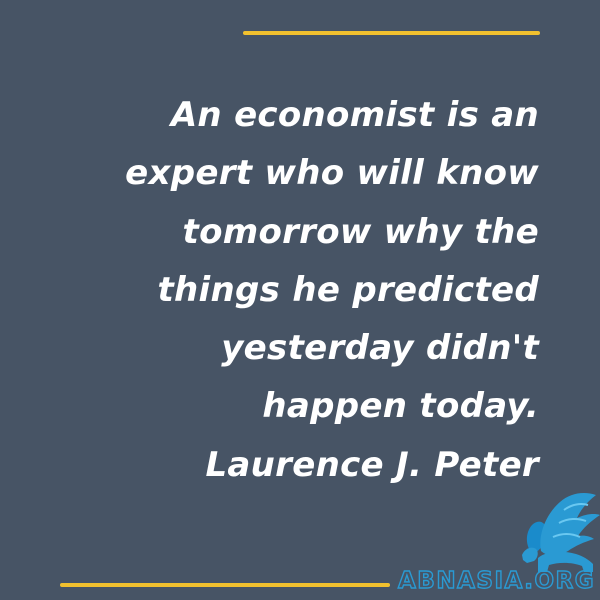  What do you see at coordinates (360, 231) in the screenshot?
I see `quote-line-3: tomorrow why the` at bounding box center [360, 231].